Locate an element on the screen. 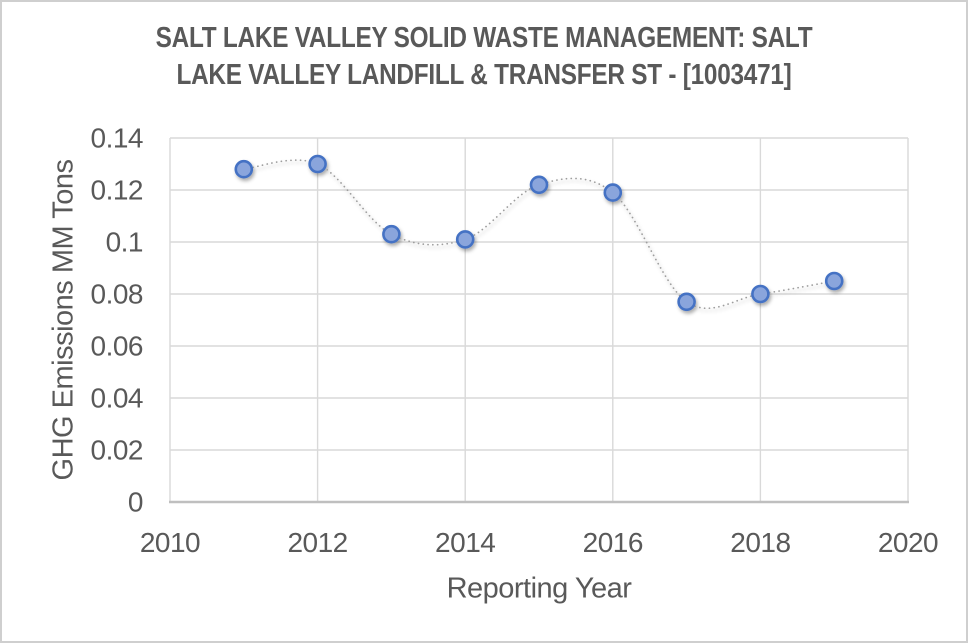 Image resolution: width=968 pixels, height=643 pixels. data-point-2018 is located at coordinates (760, 294).